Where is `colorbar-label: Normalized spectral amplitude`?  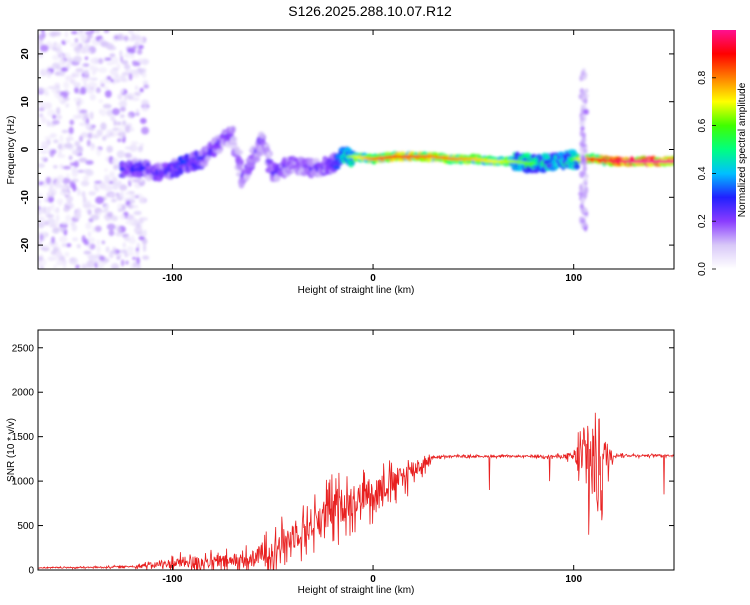
colorbar-label: Normalized spectral amplitude is located at coordinates (742, 149).